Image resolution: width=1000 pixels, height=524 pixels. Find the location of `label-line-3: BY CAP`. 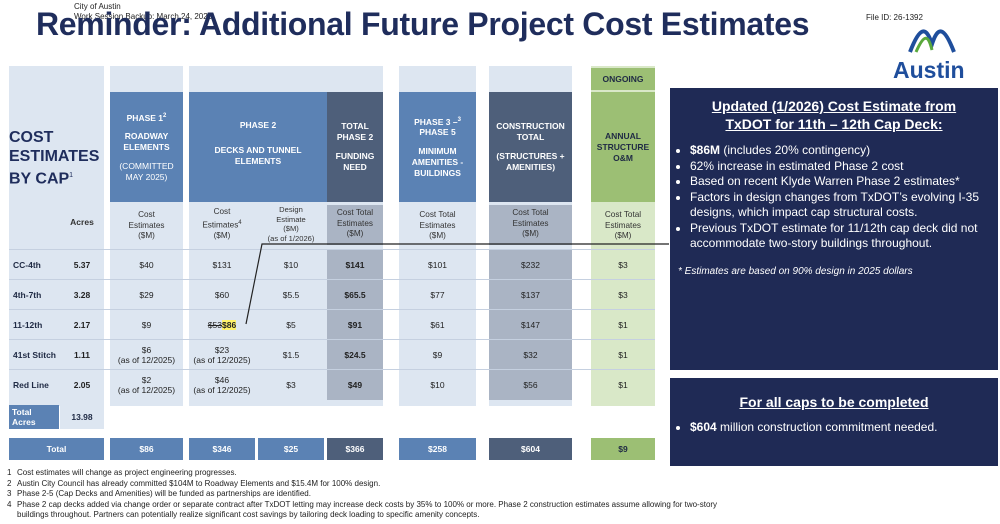

label-line-3: BY CAP is located at coordinates (39, 179).